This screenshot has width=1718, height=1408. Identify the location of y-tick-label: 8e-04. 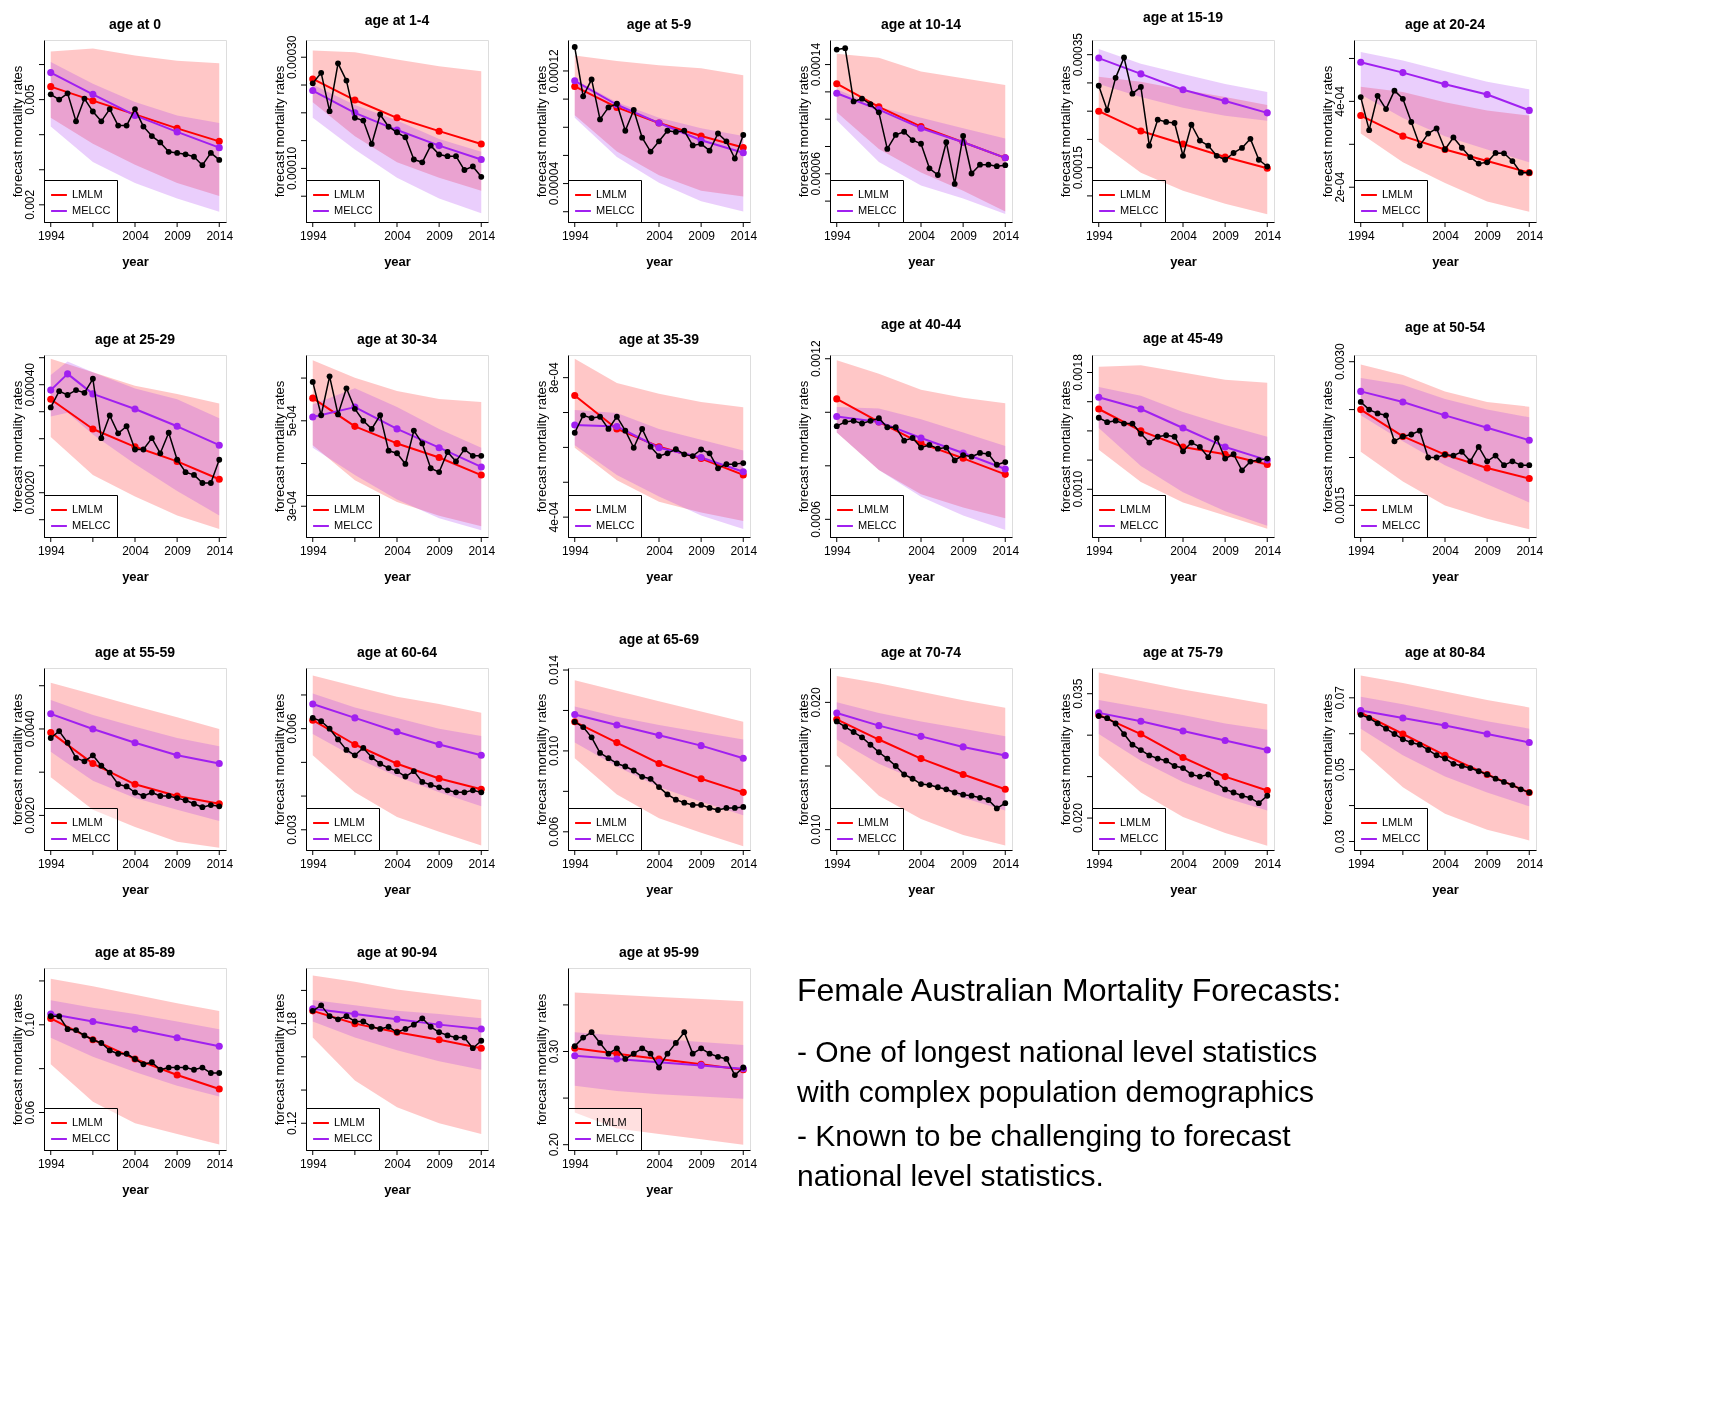
(554, 378).